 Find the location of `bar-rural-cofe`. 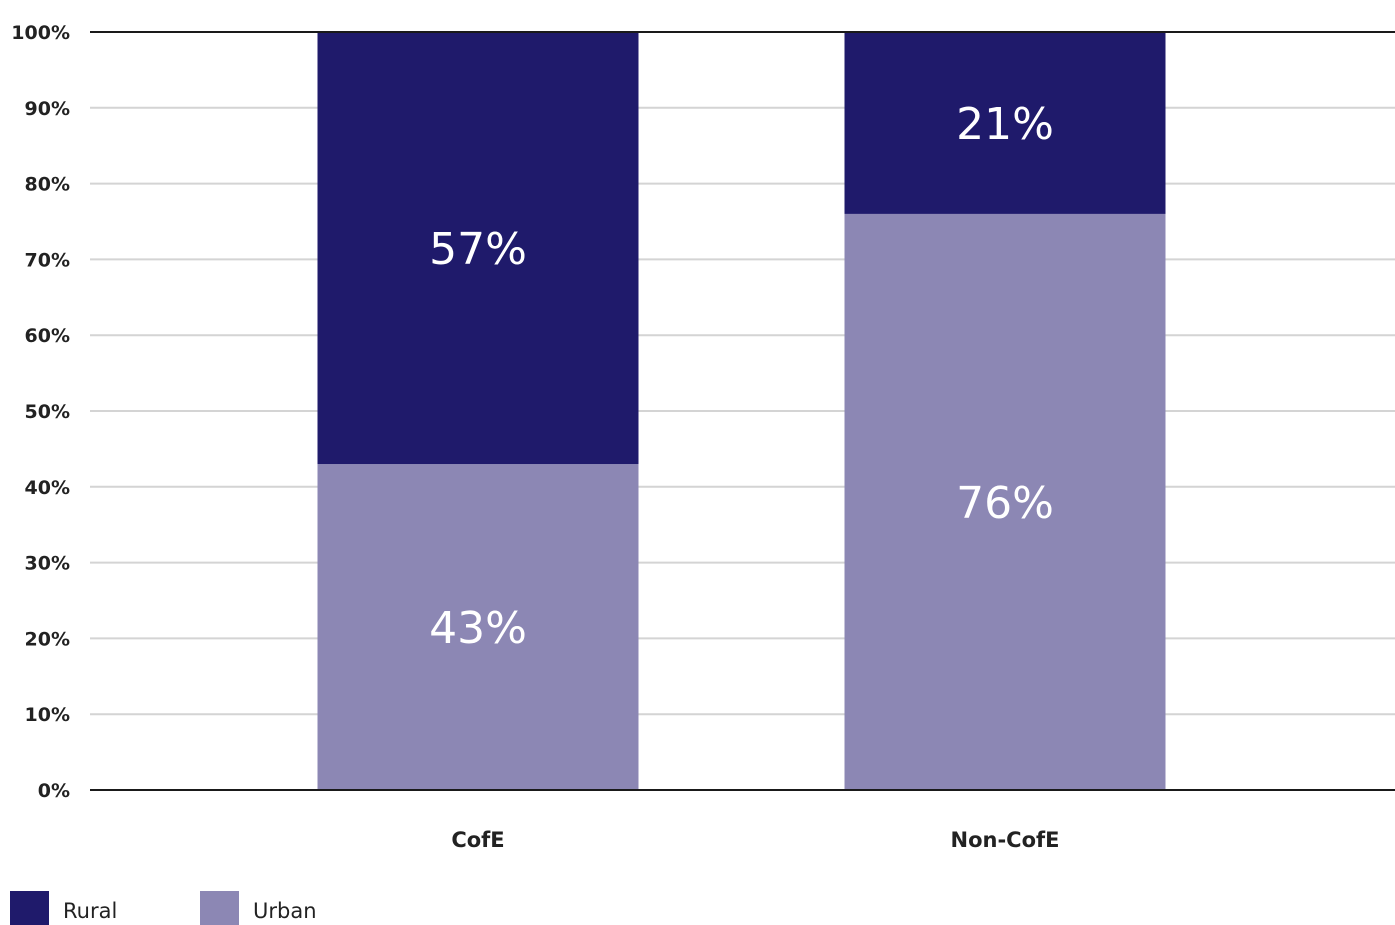

bar-rural-cofe is located at coordinates (478, 248).